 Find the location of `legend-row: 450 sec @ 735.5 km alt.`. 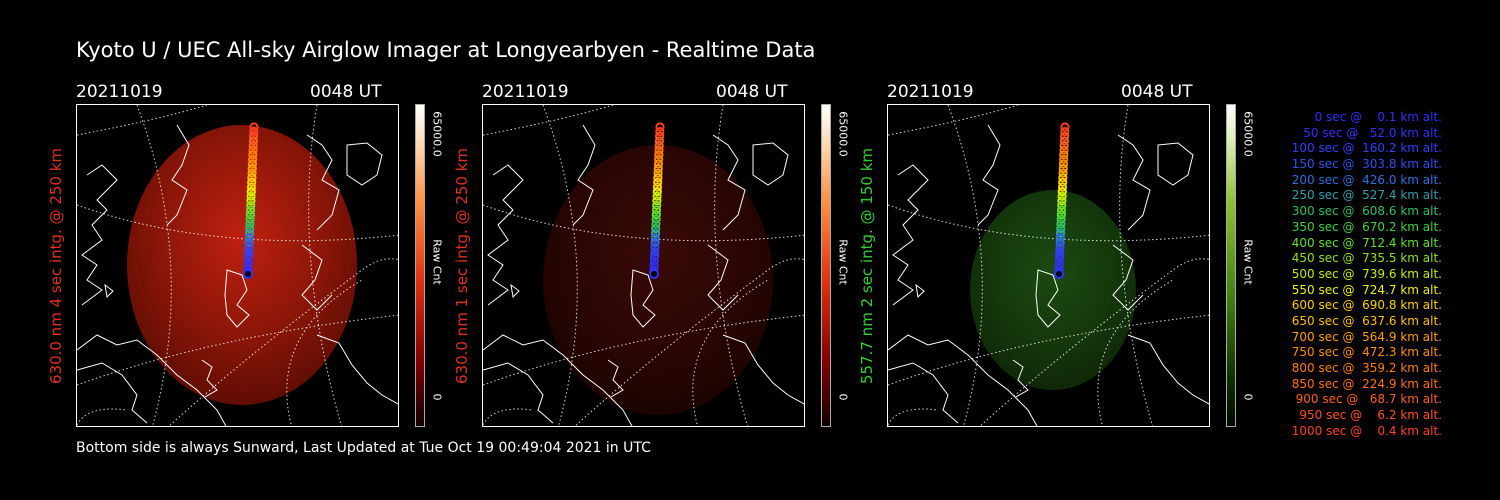

legend-row: 450 sec @ 735.5 km alt. is located at coordinates (1364, 258).